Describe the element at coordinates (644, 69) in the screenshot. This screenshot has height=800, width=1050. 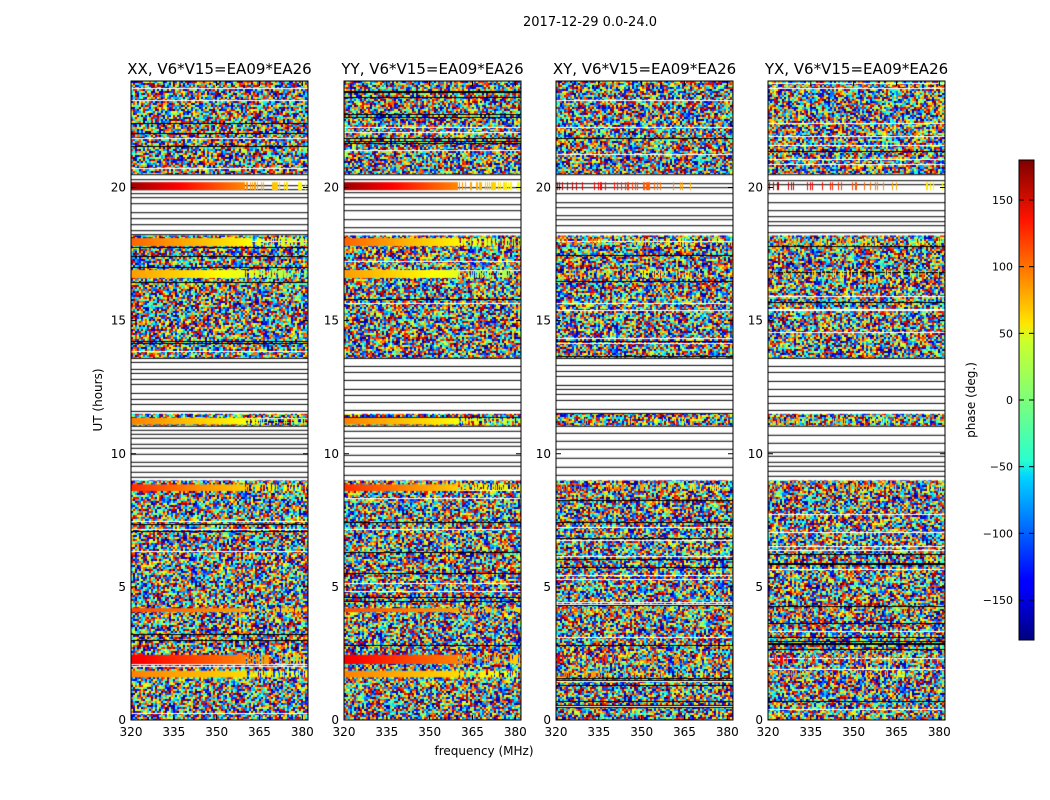
I see `panel-title: XY, V6*V15=EA09*EA26` at that location.